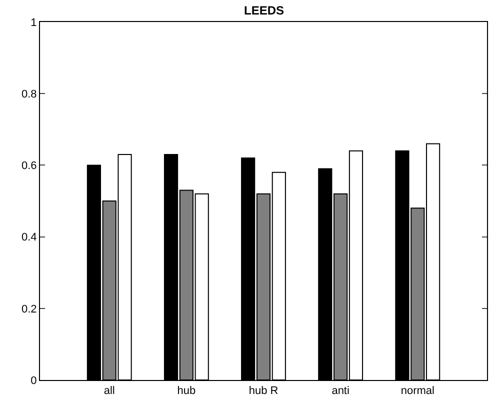  What do you see at coordinates (264, 10) in the screenshot?
I see `chart-title: LEEDS` at bounding box center [264, 10].